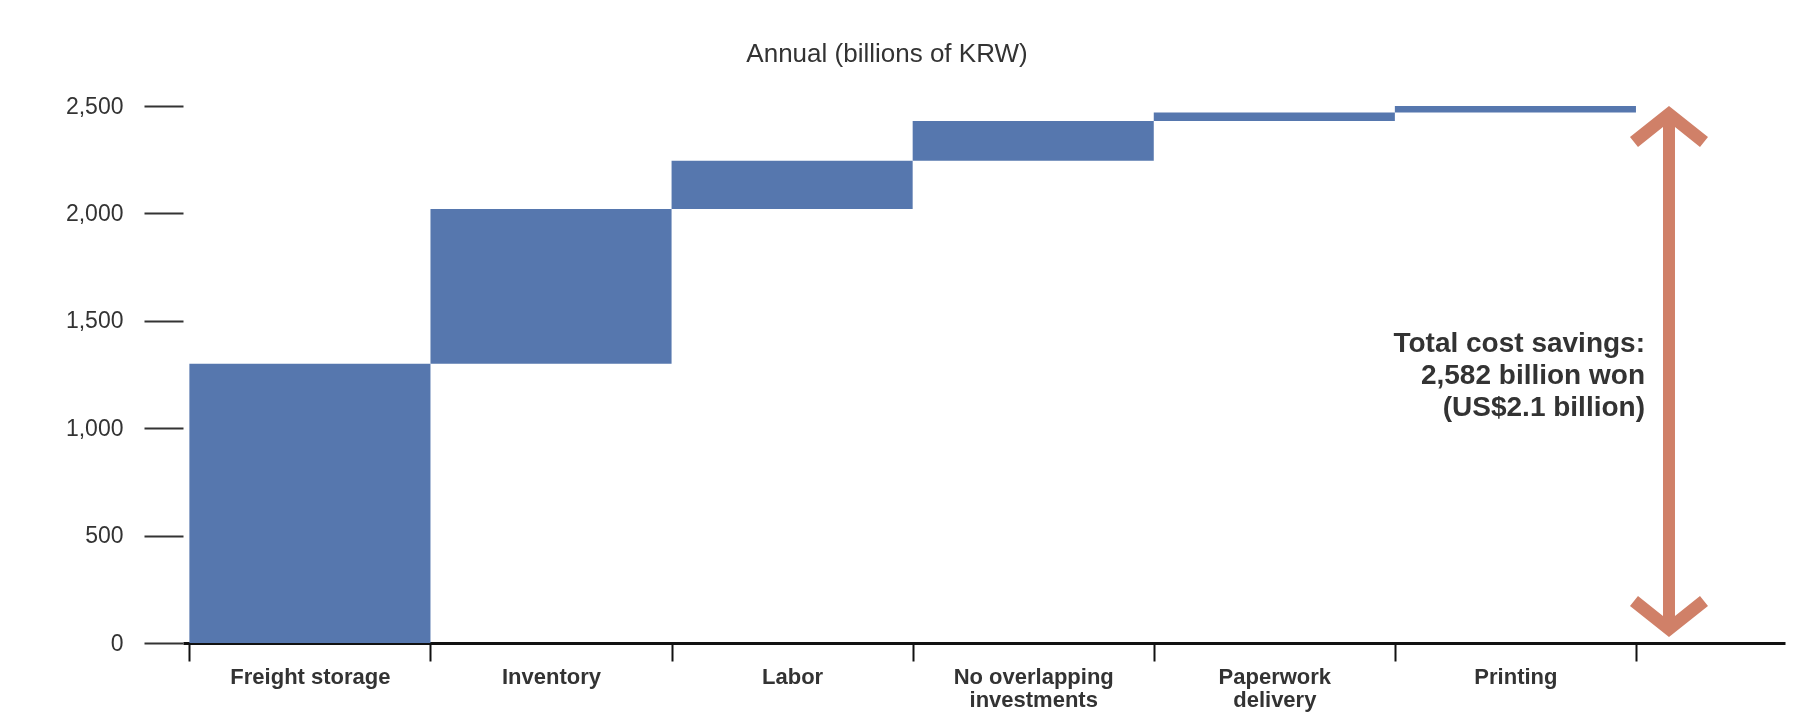 This screenshot has width=1797, height=724. I want to click on annotation: Total cost savings: 2,582 billion won (US$2.1 billion), so click(1519, 374).